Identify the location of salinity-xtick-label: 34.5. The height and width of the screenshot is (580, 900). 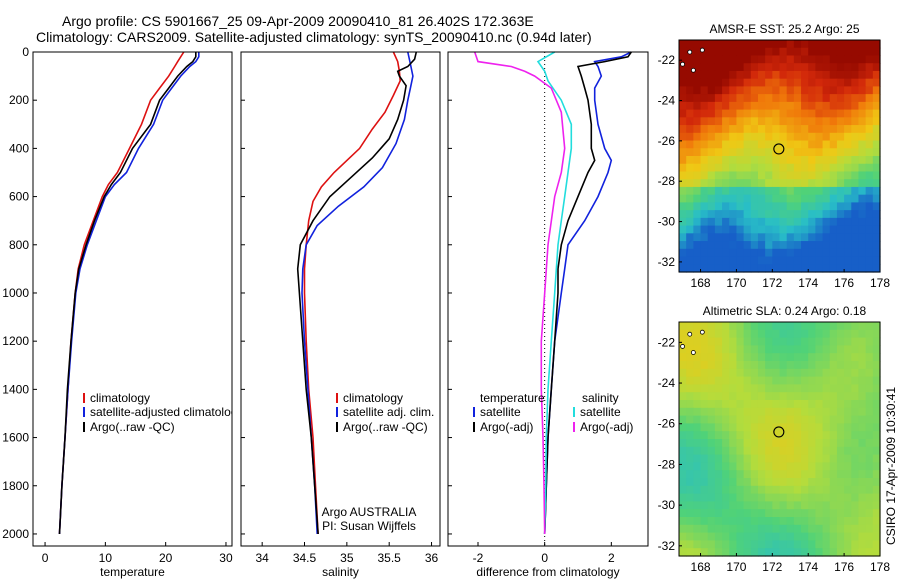
(305, 558).